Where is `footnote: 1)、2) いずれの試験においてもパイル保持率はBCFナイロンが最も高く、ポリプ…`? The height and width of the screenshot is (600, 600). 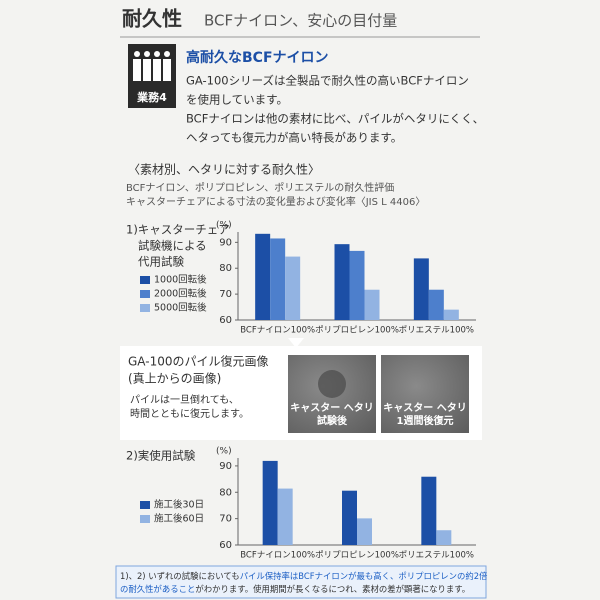
footnote: 1)、2) いずれの試験においてもパイル保持率はBCFナイロンが最も高く、ポリプ… is located at coordinates (304, 582).